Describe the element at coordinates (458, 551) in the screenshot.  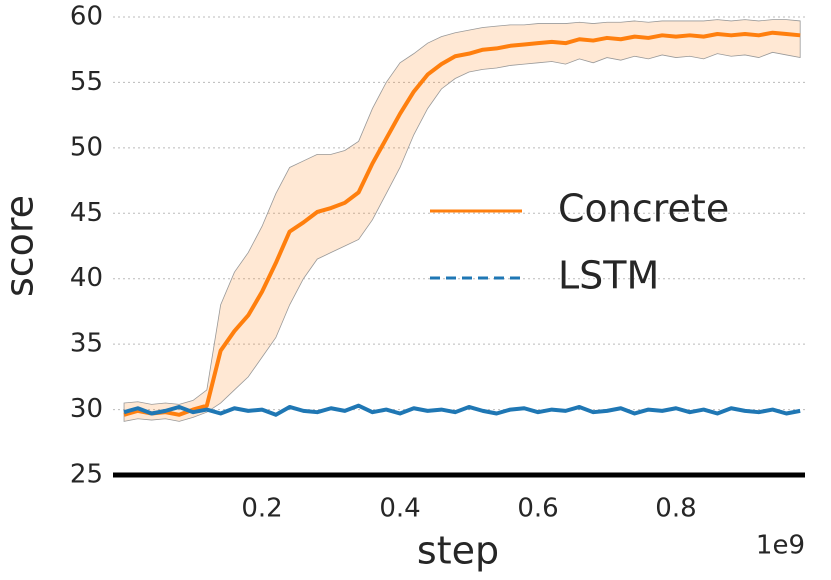
I see `x-axis-label: step` at that location.